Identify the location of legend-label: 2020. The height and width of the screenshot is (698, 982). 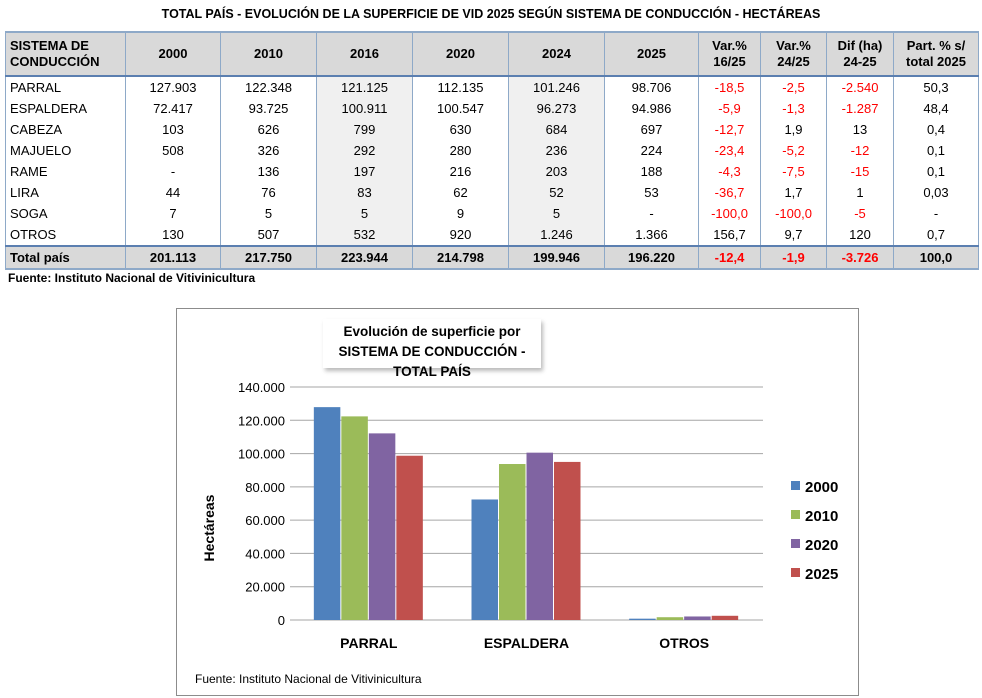
(821, 545).